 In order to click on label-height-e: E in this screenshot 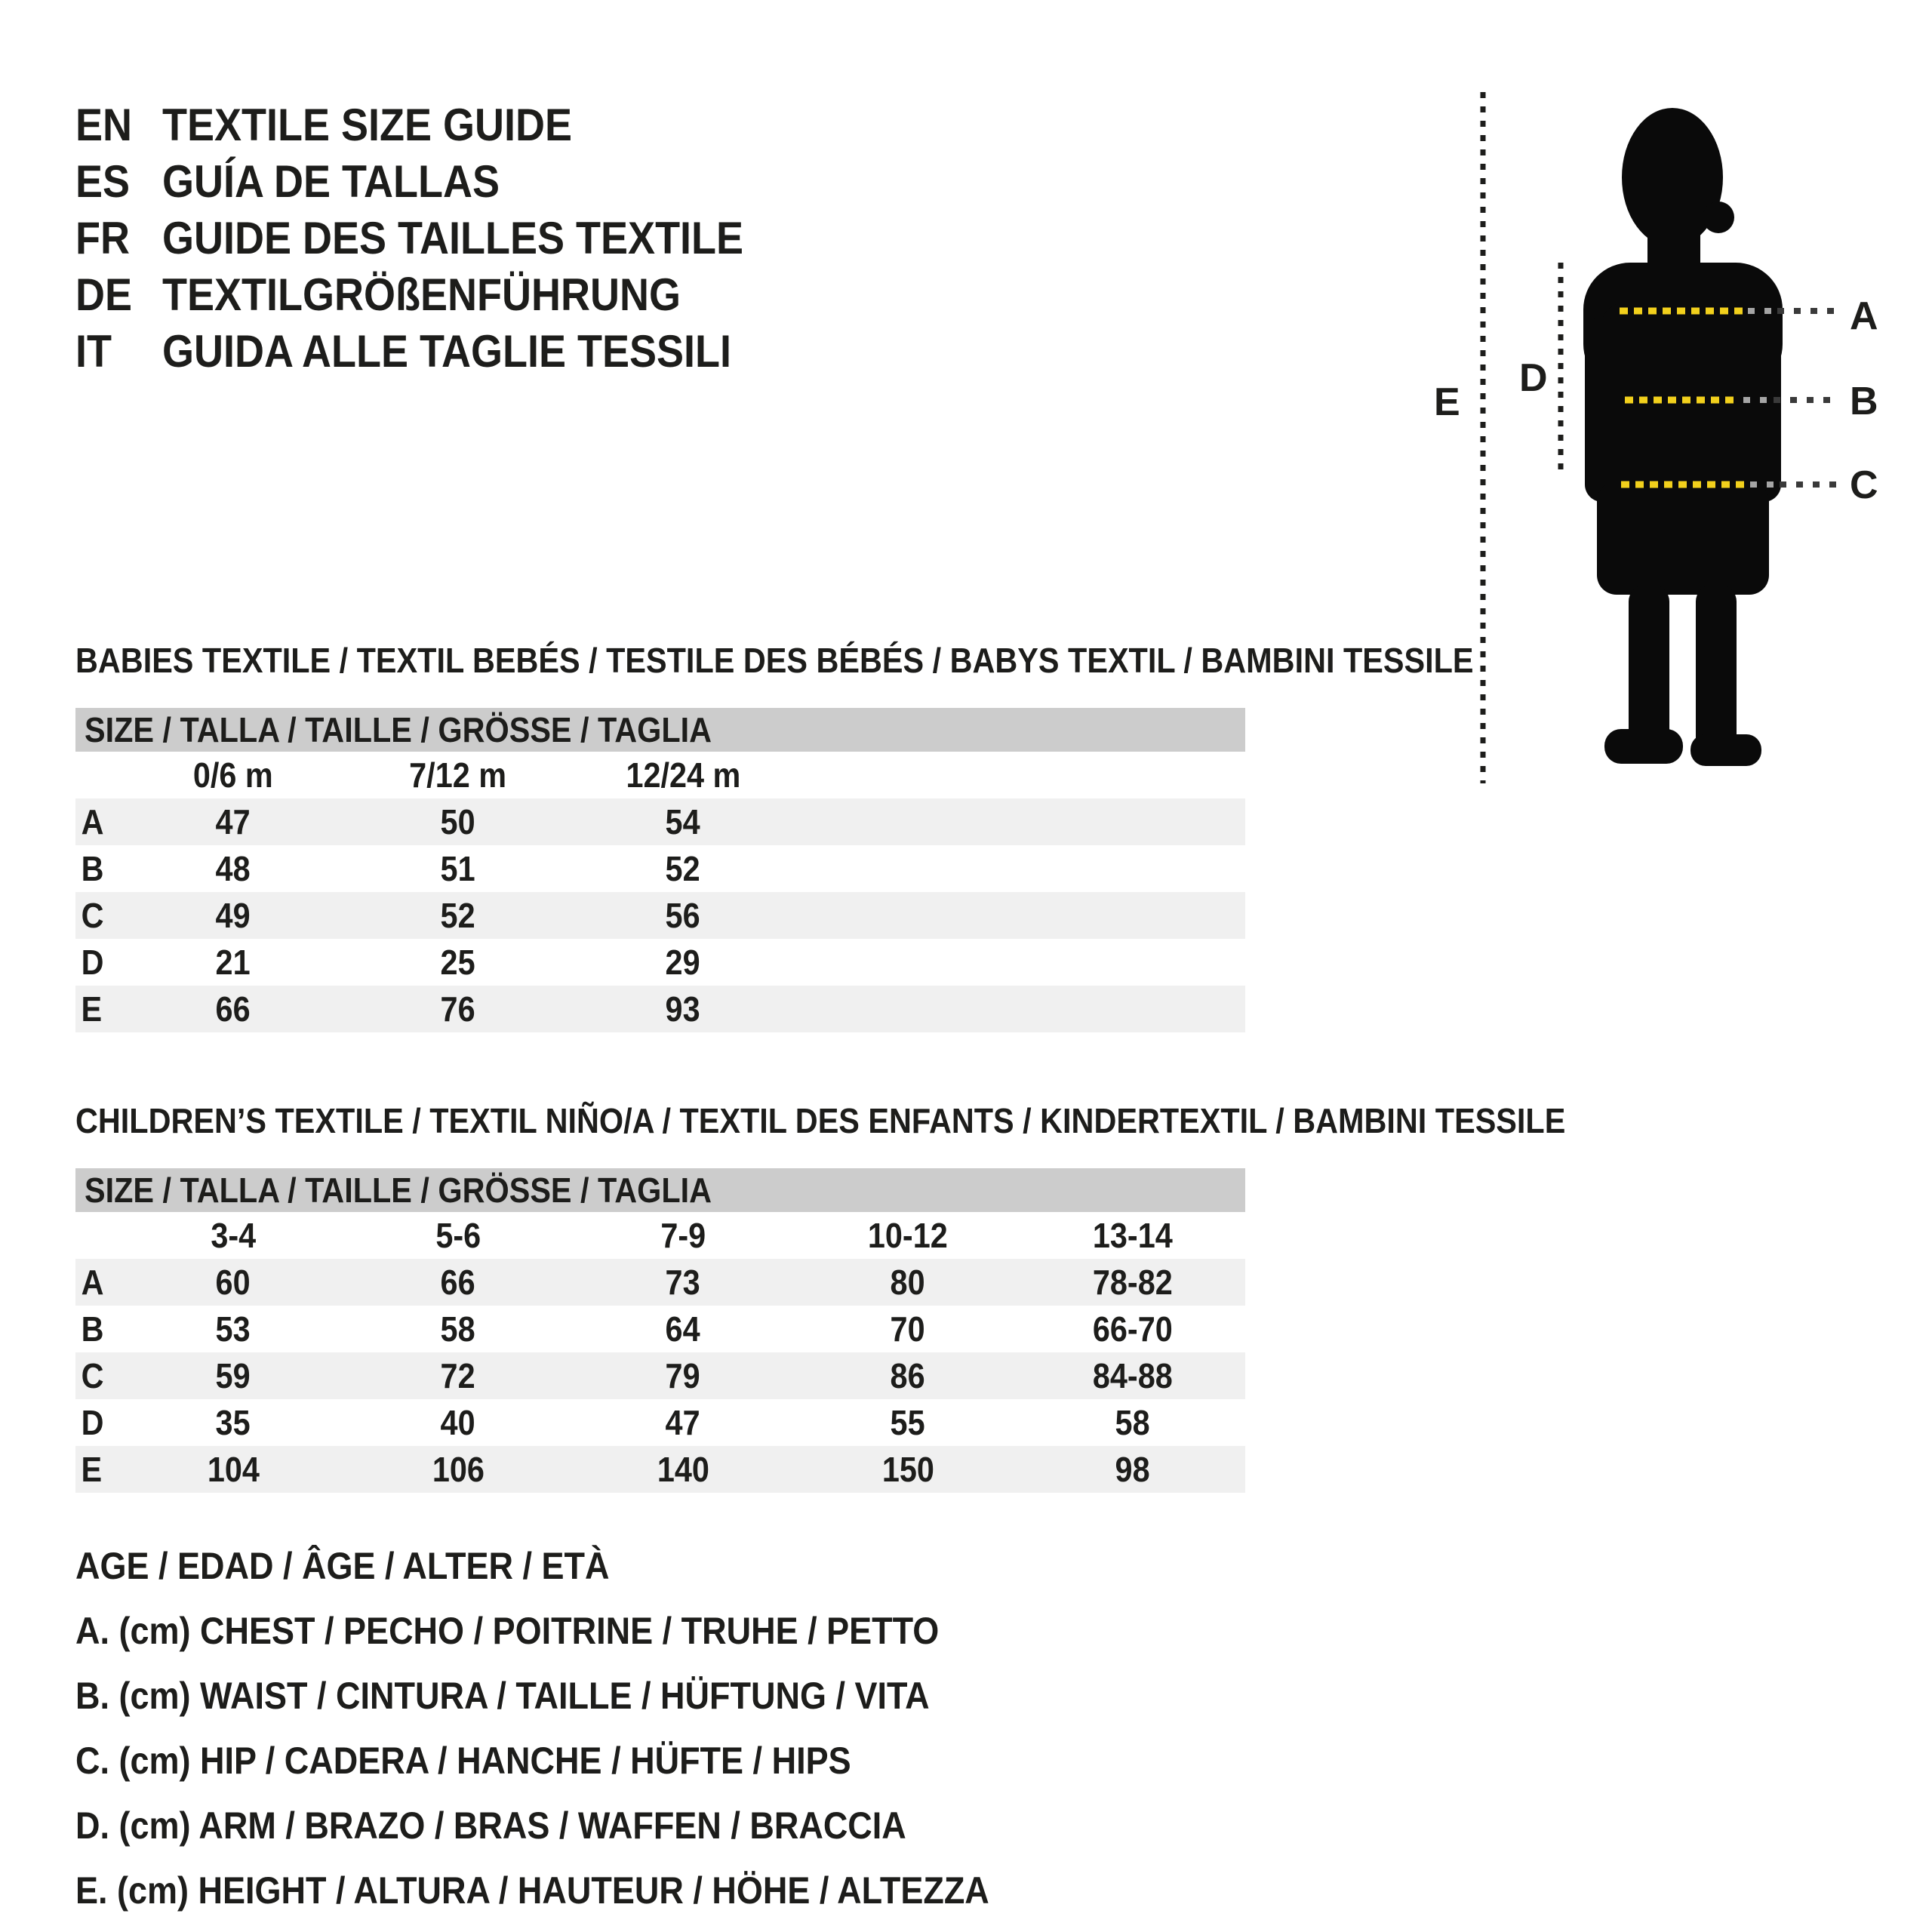, I will do `click(1447, 402)`.